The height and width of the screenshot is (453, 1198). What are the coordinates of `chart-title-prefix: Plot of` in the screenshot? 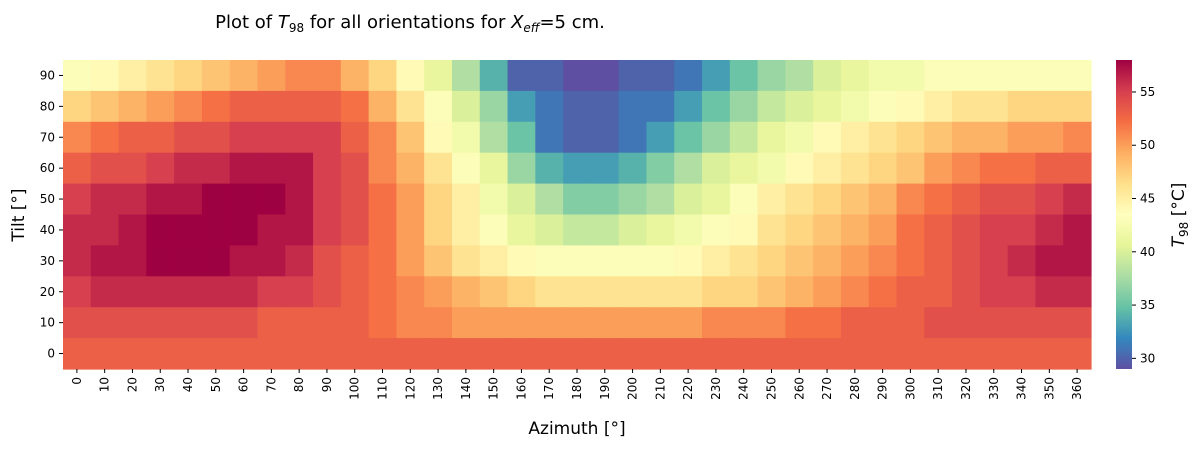 It's located at (246, 22).